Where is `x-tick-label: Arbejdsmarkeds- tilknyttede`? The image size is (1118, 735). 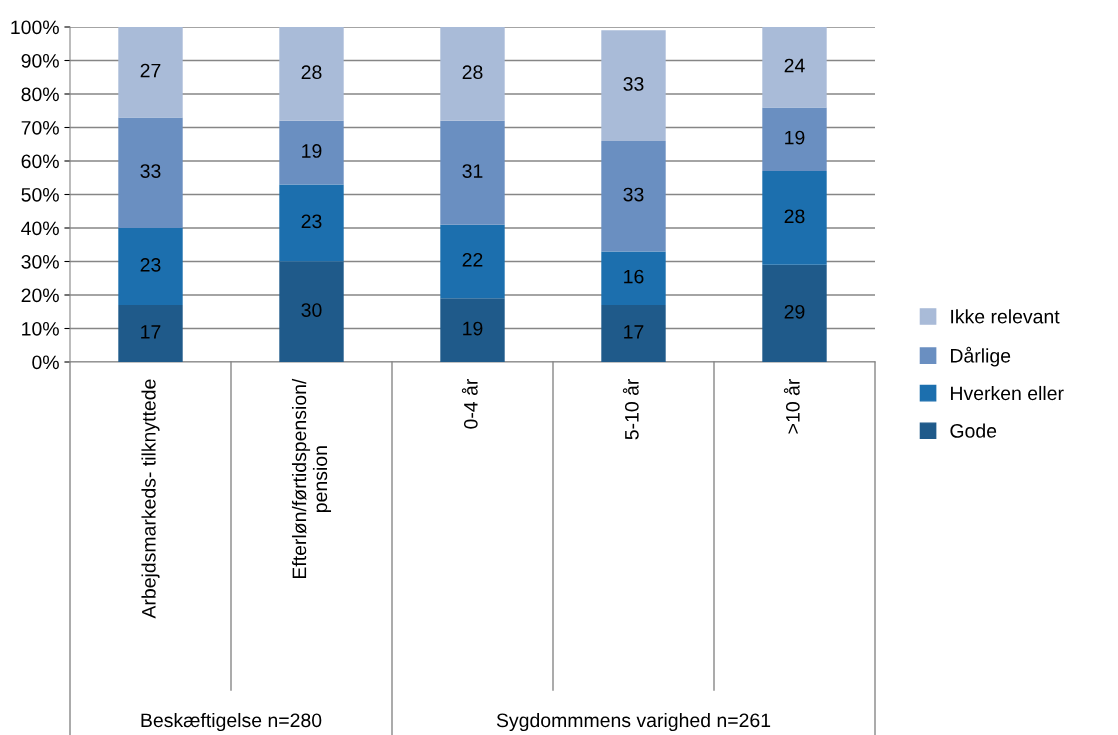
x-tick-label: Arbejdsmarkeds- tilknyttede is located at coordinates (150, 499).